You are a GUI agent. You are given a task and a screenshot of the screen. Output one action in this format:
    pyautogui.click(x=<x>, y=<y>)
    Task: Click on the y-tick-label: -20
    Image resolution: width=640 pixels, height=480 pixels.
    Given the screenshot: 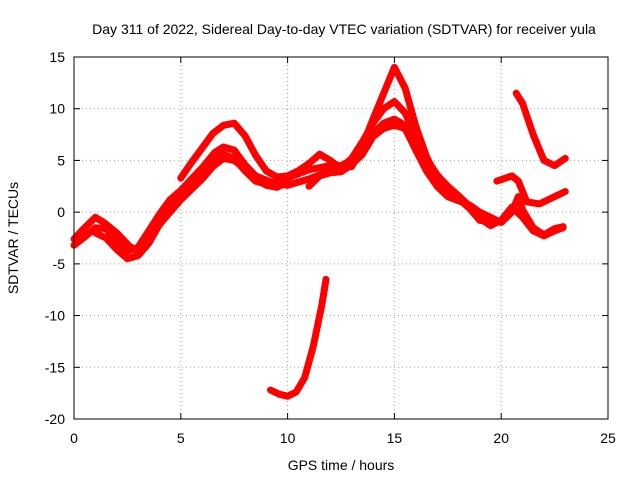 What is the action you would take?
    pyautogui.click(x=55, y=419)
    